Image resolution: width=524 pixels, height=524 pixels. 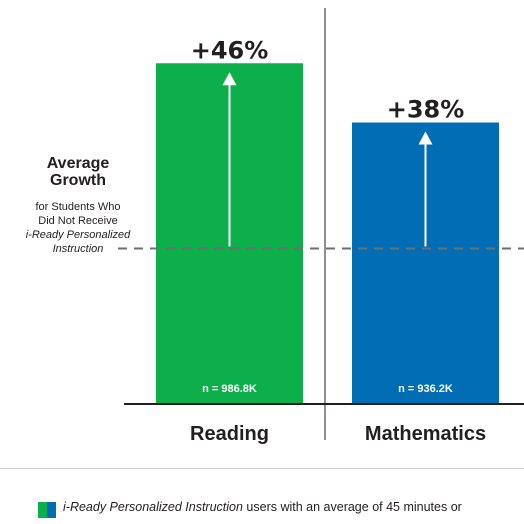 What do you see at coordinates (78, 180) in the screenshot?
I see `reference-title-line-2: Growth` at bounding box center [78, 180].